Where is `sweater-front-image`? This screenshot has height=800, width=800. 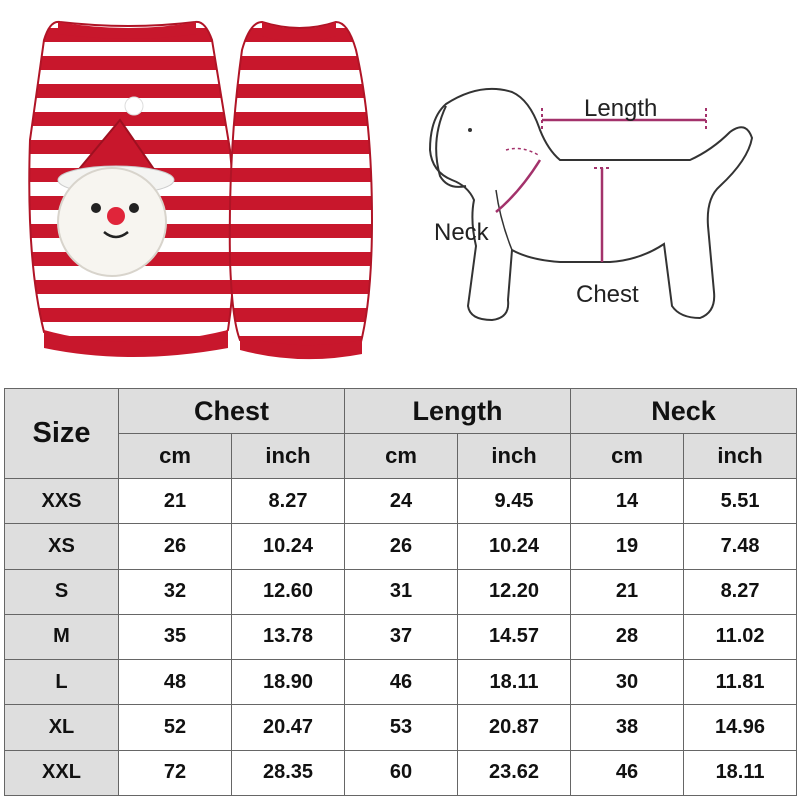 sweater-front-image is located at coordinates (132, 188).